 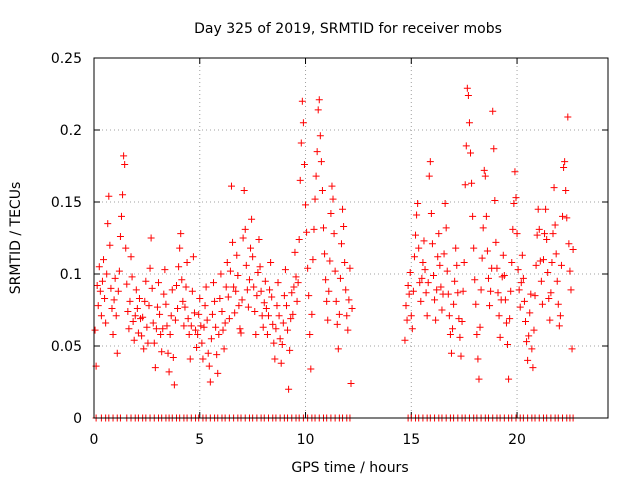 I want to click on y-tick-label: 0.1, so click(x=71, y=275).